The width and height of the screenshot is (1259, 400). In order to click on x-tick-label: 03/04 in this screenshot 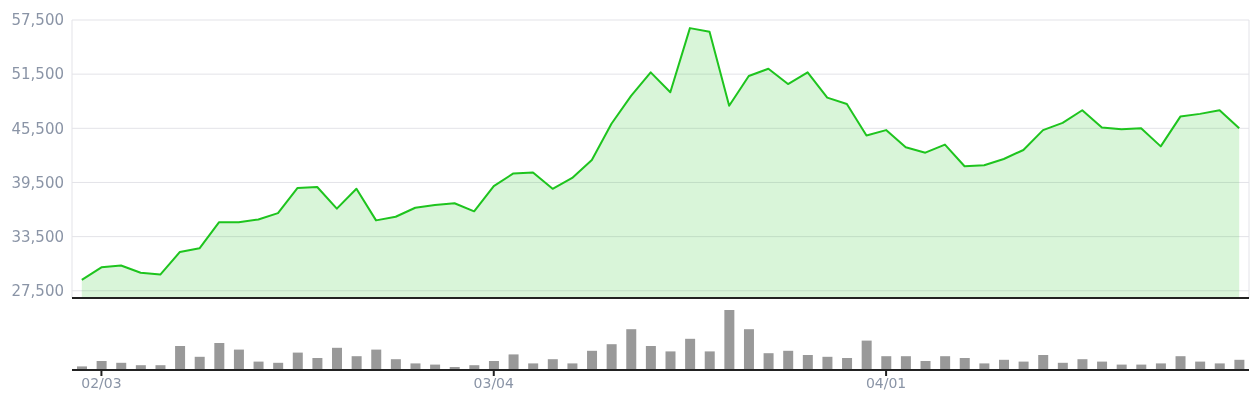, I will do `click(494, 382)`.